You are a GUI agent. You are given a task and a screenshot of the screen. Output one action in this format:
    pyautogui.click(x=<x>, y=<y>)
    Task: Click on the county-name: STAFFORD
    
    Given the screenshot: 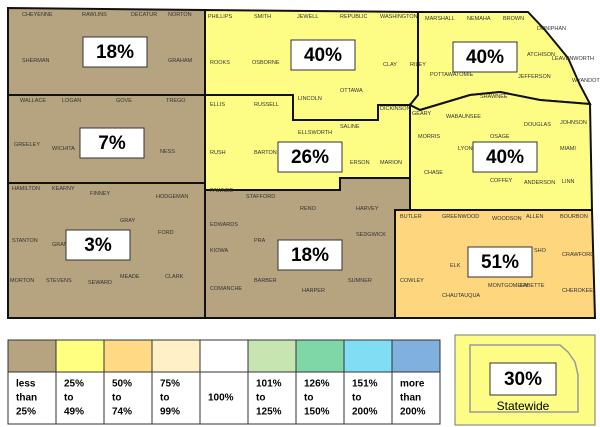 What is the action you would take?
    pyautogui.click(x=260, y=197)
    